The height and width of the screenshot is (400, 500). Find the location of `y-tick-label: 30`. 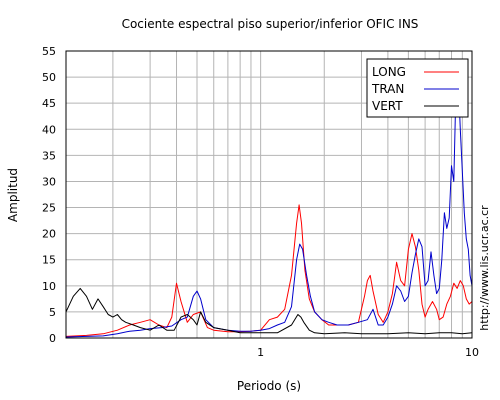

y-tick-label: 30 is located at coordinates (49, 181).